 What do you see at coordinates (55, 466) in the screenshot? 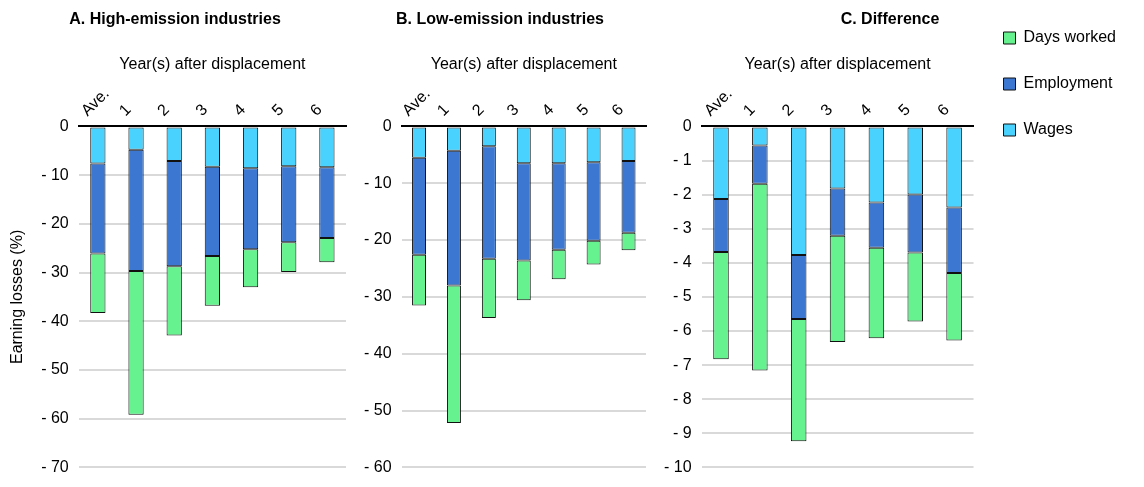
I see `y-tick-label: - 70` at bounding box center [55, 466].